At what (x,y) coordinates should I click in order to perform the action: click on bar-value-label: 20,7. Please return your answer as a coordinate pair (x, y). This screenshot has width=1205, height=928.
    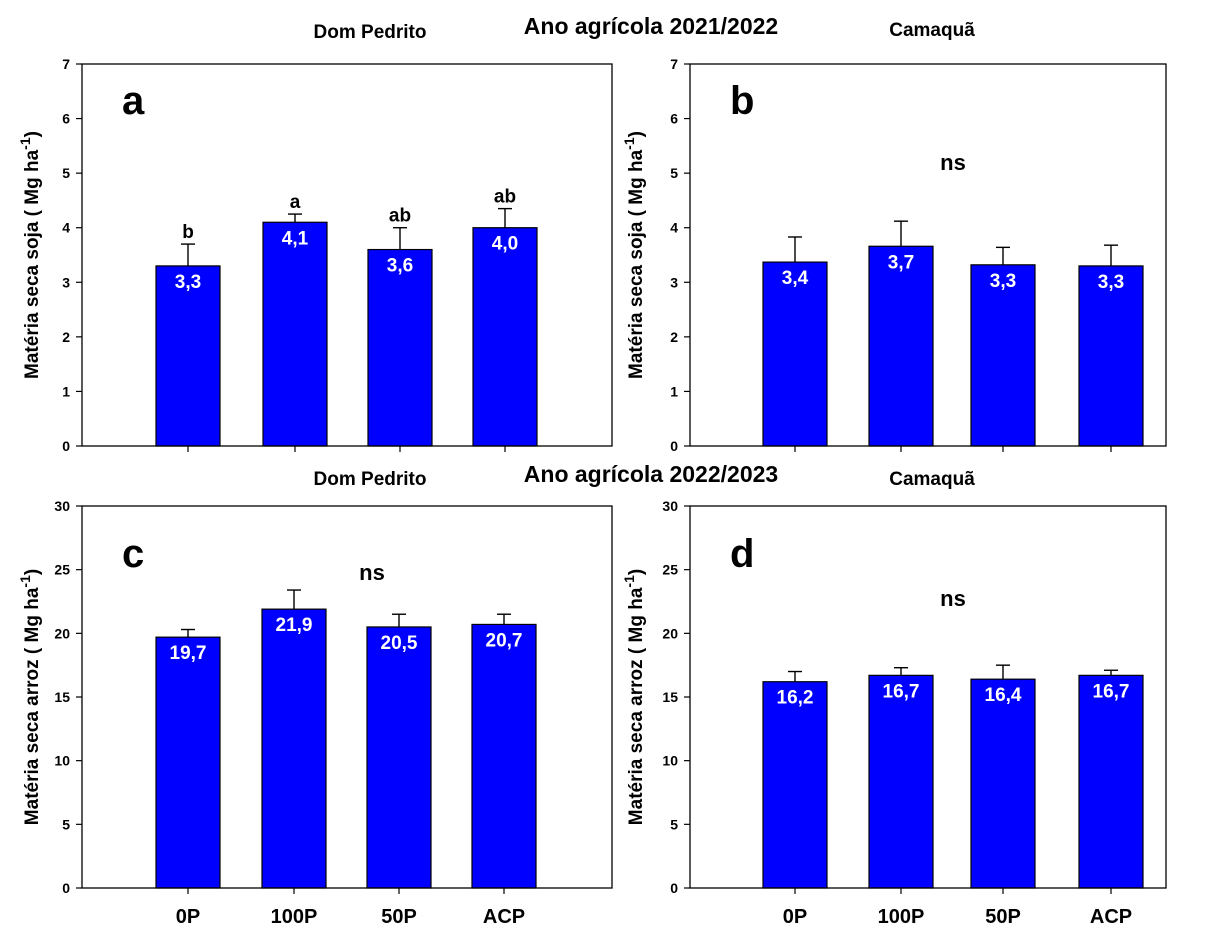
    Looking at the image, I should click on (504, 640).